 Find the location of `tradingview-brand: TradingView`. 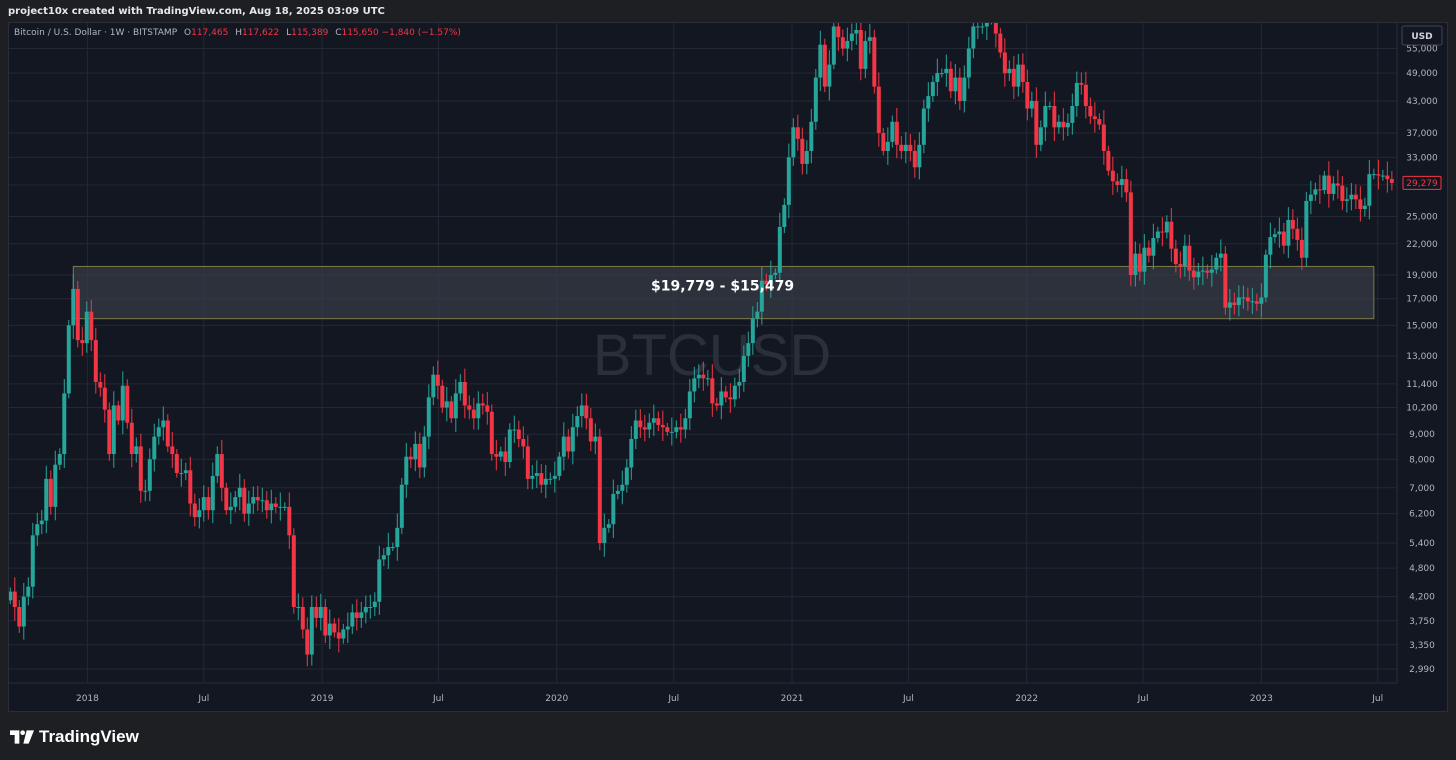

tradingview-brand: TradingView is located at coordinates (74, 737).